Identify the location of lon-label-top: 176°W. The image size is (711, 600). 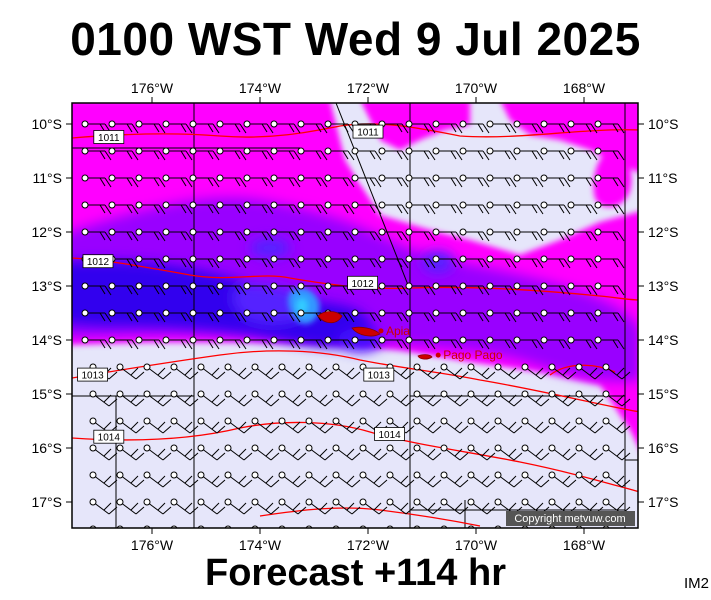
(152, 88).